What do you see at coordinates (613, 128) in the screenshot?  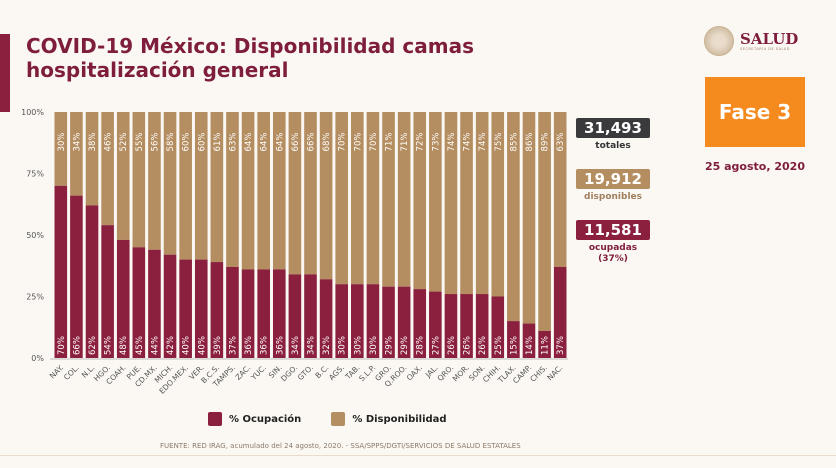 I see `stat-total-value: 31,493` at bounding box center [613, 128].